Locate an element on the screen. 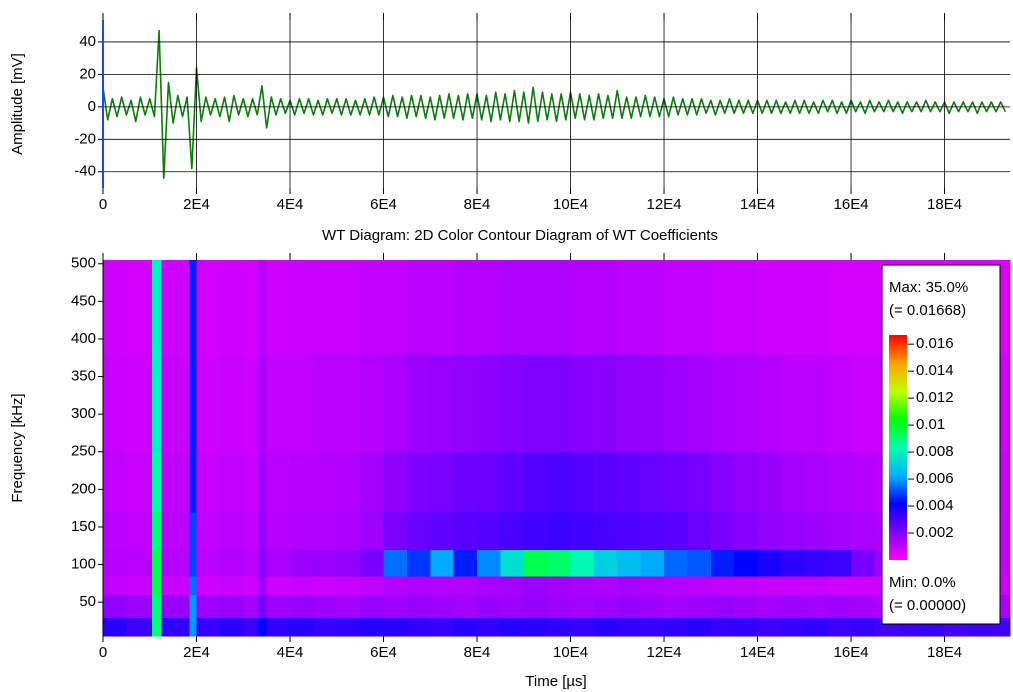 The width and height of the screenshot is (1013, 692). y-tick-label: -40 is located at coordinates (85, 171).